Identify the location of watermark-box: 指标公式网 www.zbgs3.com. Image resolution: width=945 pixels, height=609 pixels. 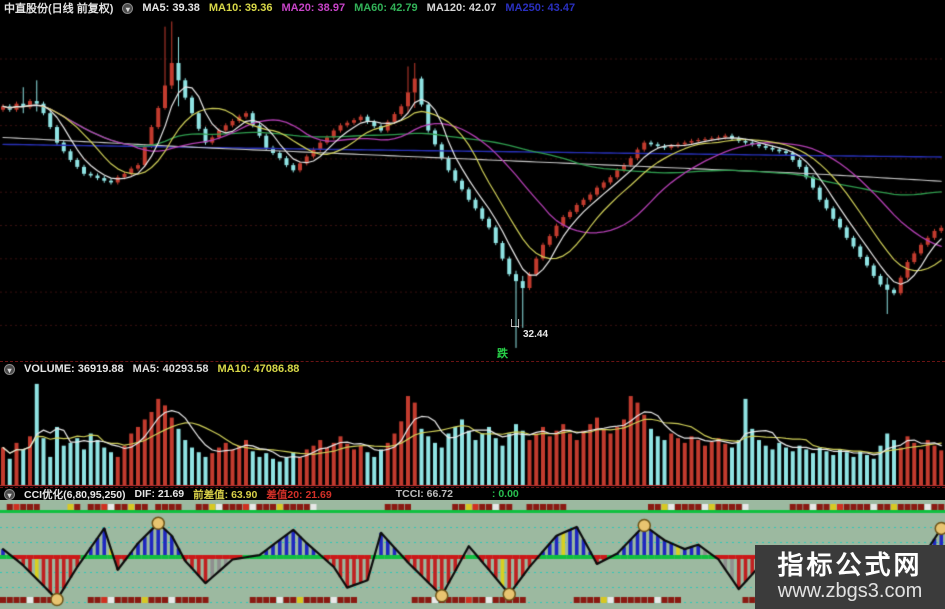
(850, 577).